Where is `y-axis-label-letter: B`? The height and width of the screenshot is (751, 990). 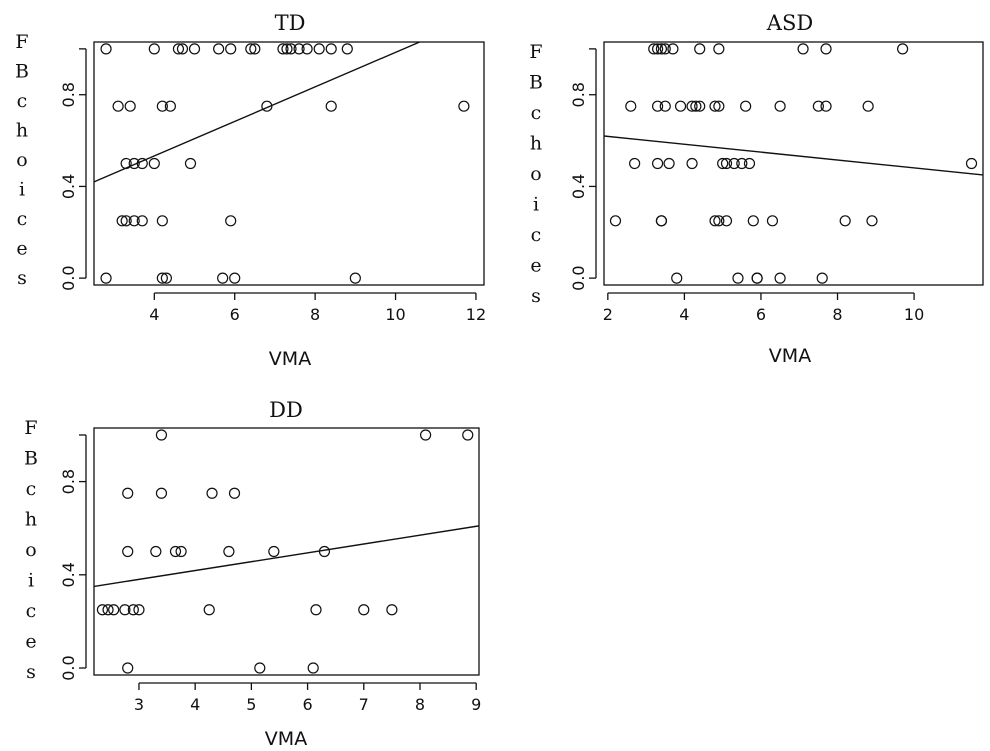 y-axis-label-letter: B is located at coordinates (22, 72).